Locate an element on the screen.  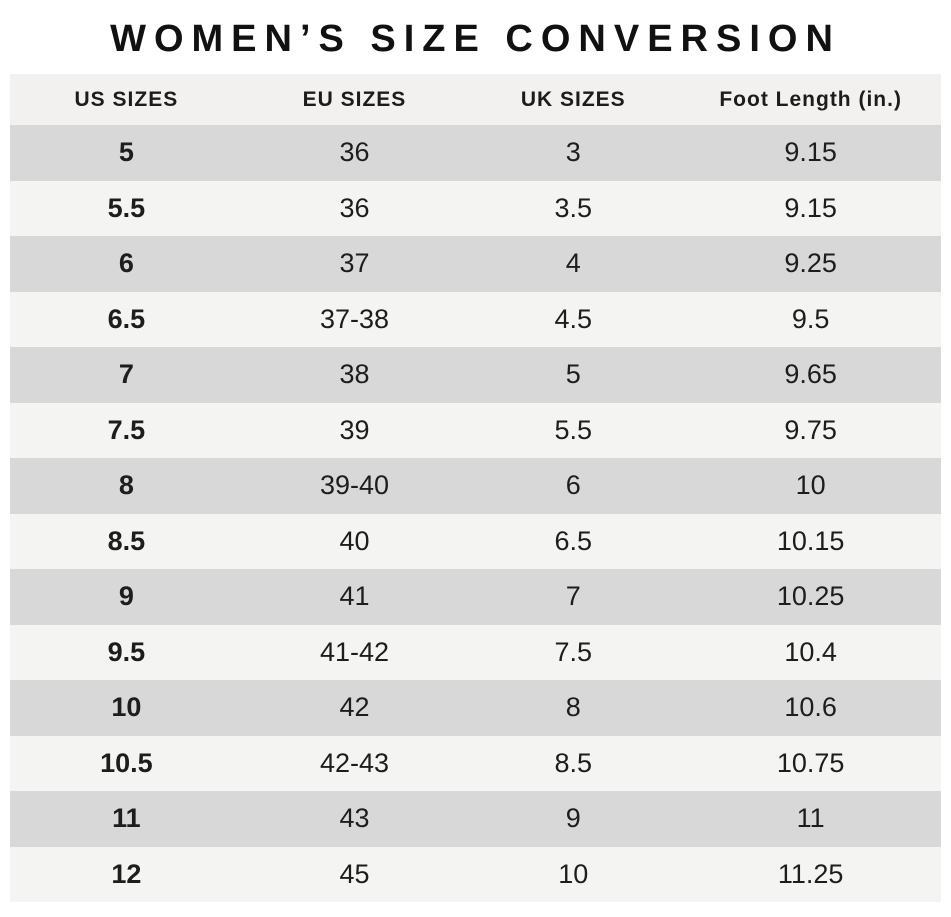
table-cell: 11.25 is located at coordinates (810, 873).